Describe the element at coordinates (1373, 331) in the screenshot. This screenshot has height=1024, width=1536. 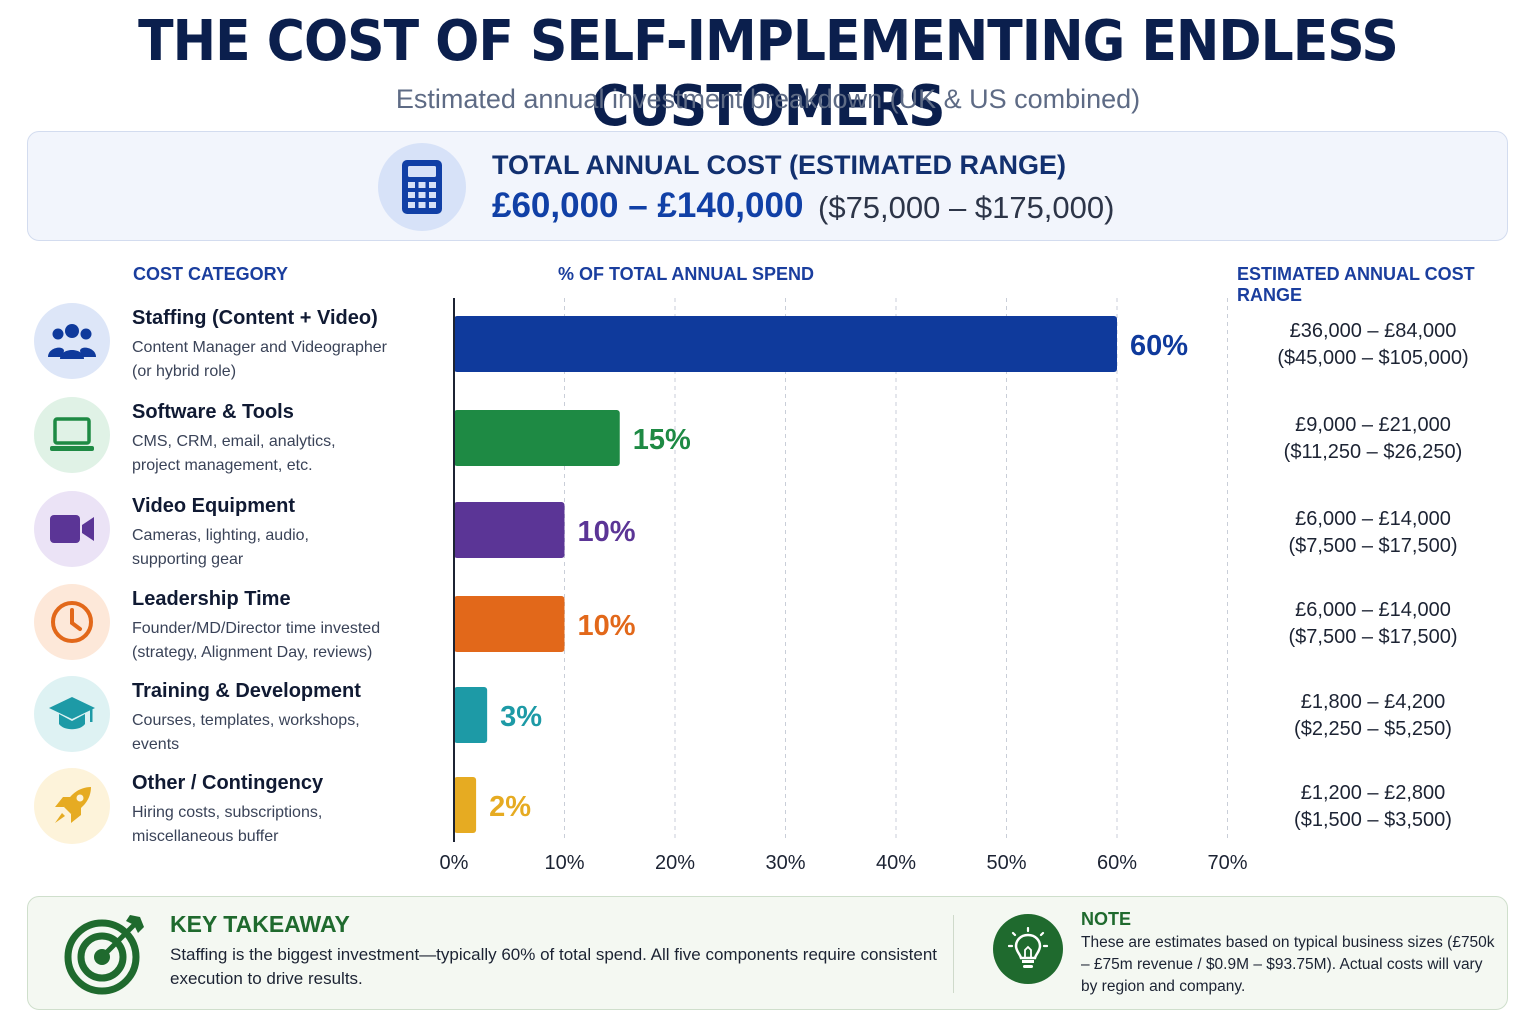
I see `cost-range-gbp: £36,000 – £84,000` at that location.